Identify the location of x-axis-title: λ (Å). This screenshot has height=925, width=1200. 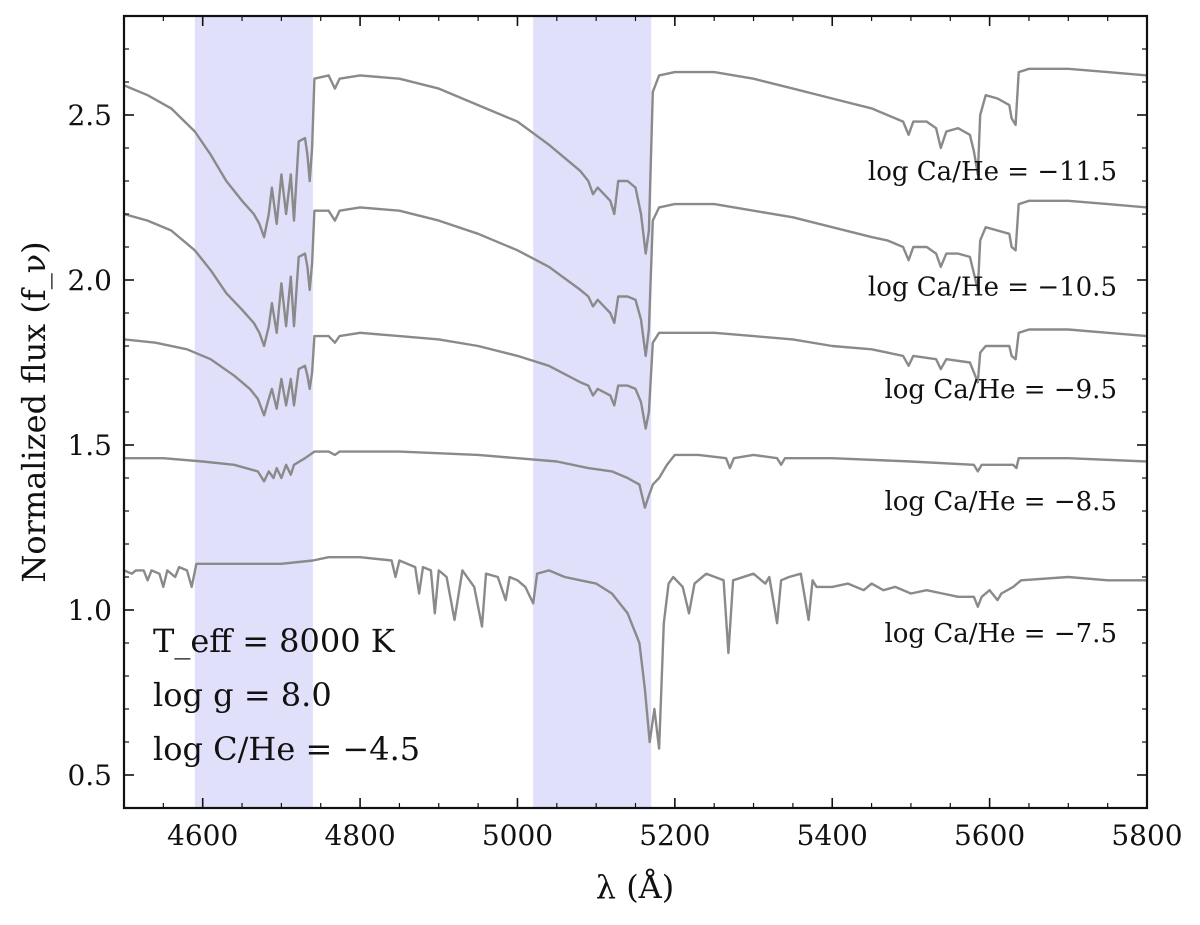
(635, 887).